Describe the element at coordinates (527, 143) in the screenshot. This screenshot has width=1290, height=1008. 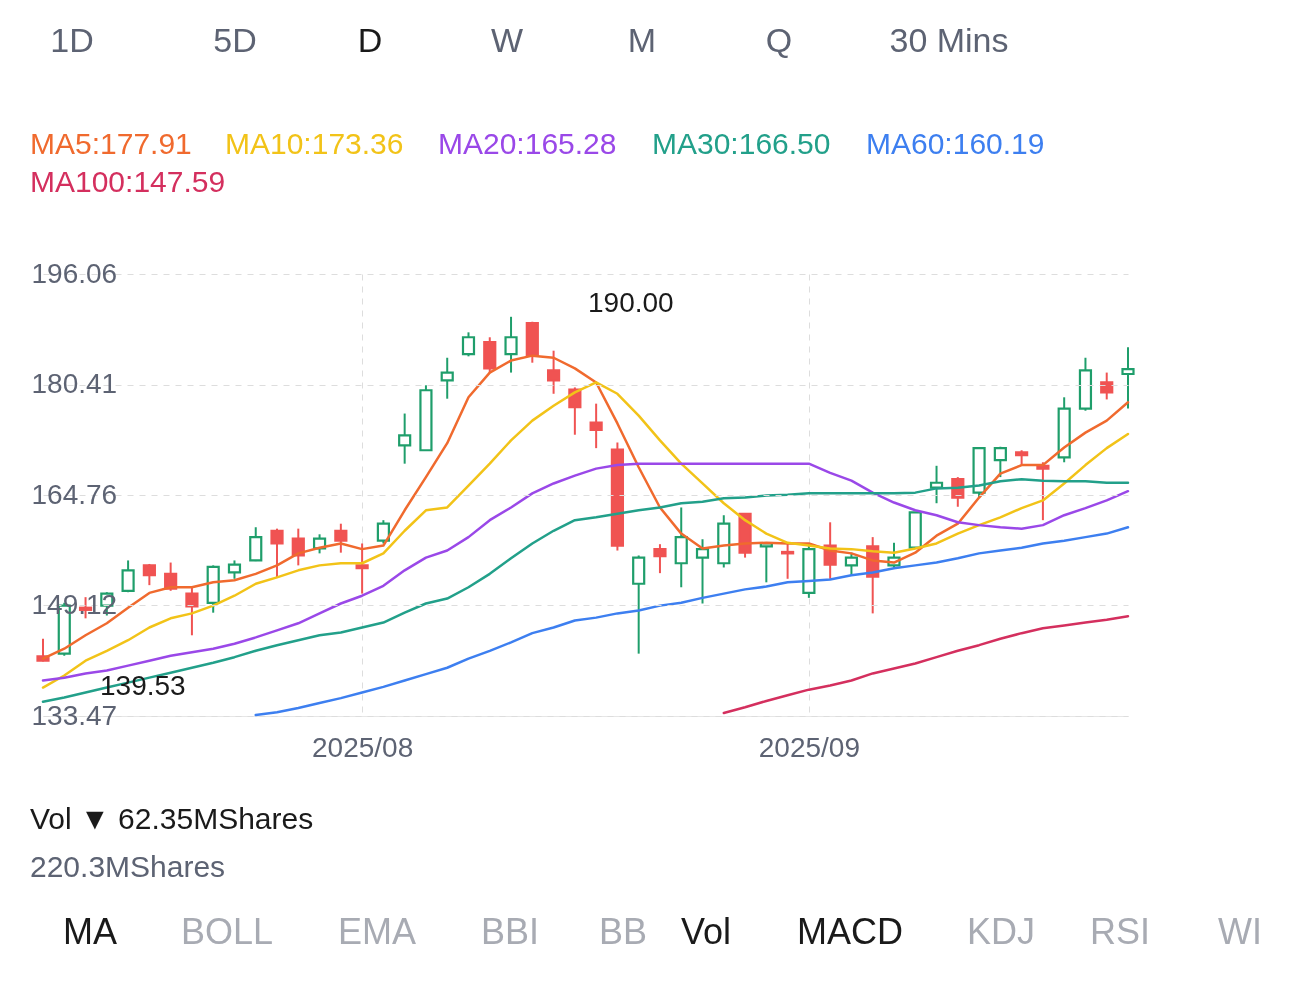
I see `text: MA20:165.28` at that location.